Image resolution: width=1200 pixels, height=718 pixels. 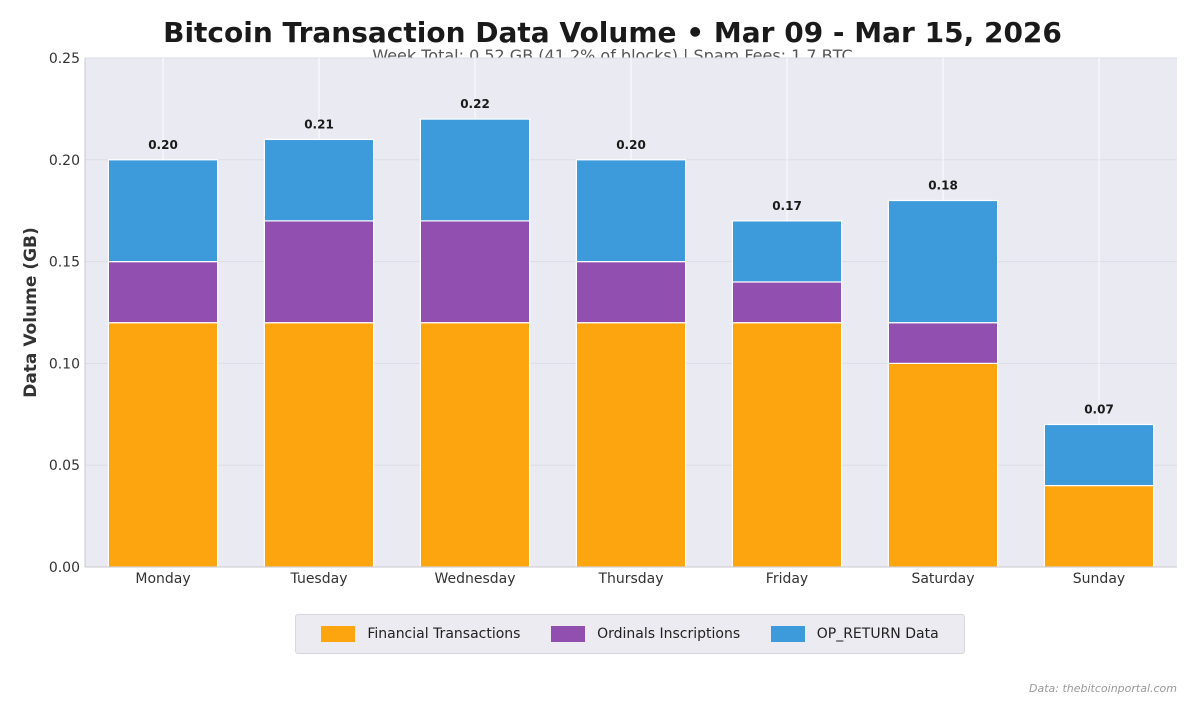 I want to click on legend-label-financial: Financial Transactions, so click(x=444, y=634).